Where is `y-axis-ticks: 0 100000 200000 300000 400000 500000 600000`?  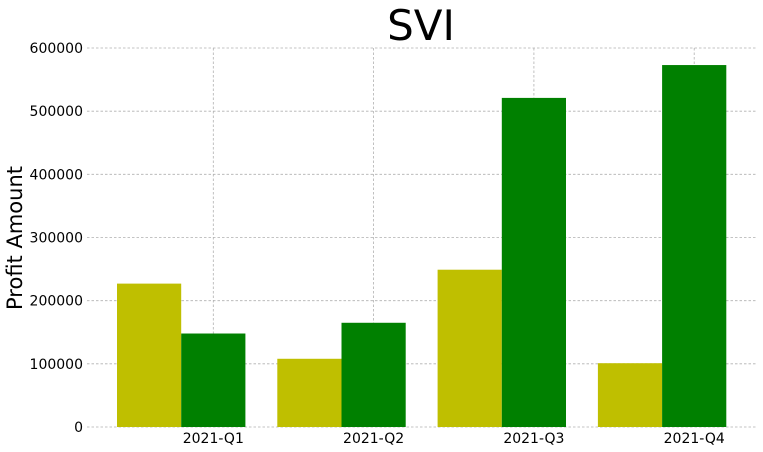
y-axis-ticks: 0 100000 200000 300000 400000 500000 600000 is located at coordinates (56, 238).